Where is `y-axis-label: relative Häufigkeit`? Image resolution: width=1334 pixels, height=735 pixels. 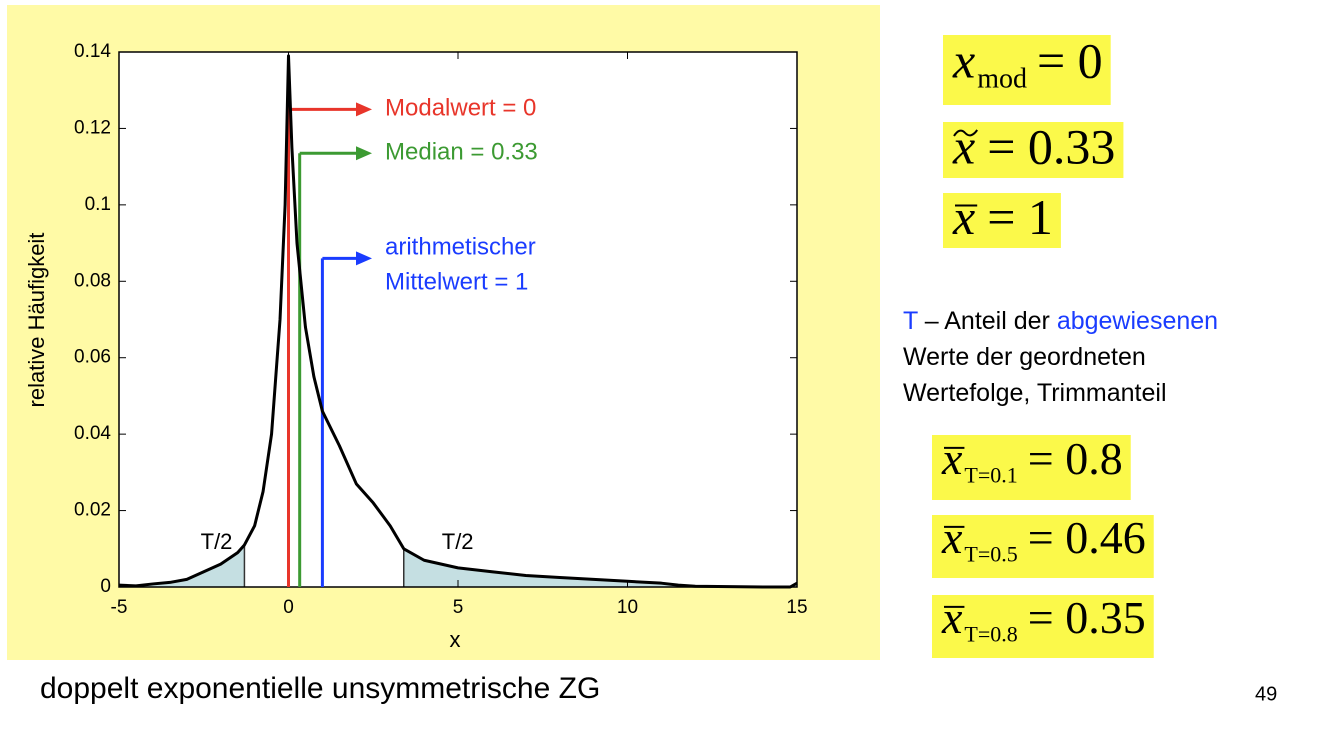 y-axis-label: relative Häufigkeit is located at coordinates (36, 320).